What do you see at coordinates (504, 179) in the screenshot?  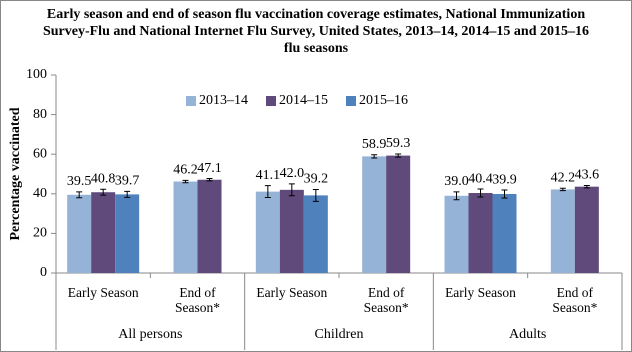 I see `value-label: 39.9` at bounding box center [504, 179].